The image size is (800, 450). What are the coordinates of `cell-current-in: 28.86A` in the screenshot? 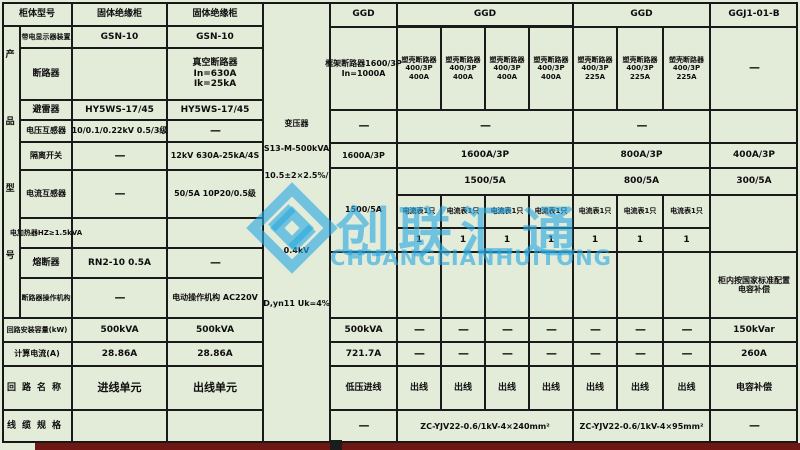 It's located at (119, 354).